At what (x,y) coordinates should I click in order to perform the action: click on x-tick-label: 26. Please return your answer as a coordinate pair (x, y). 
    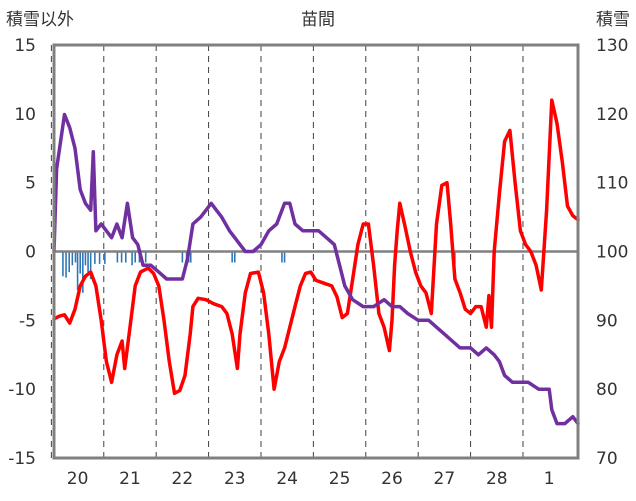
    Looking at the image, I should click on (392, 479).